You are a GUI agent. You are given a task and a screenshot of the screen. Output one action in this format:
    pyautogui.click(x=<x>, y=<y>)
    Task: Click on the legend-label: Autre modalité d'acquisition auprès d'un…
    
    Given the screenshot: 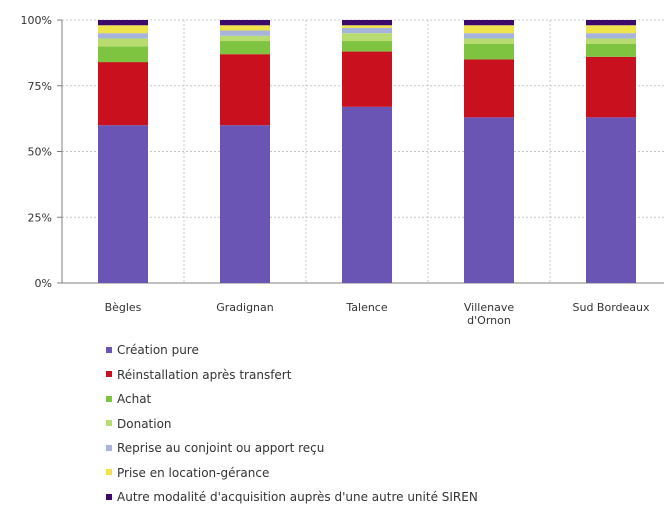 What is the action you would take?
    pyautogui.click(x=297, y=497)
    